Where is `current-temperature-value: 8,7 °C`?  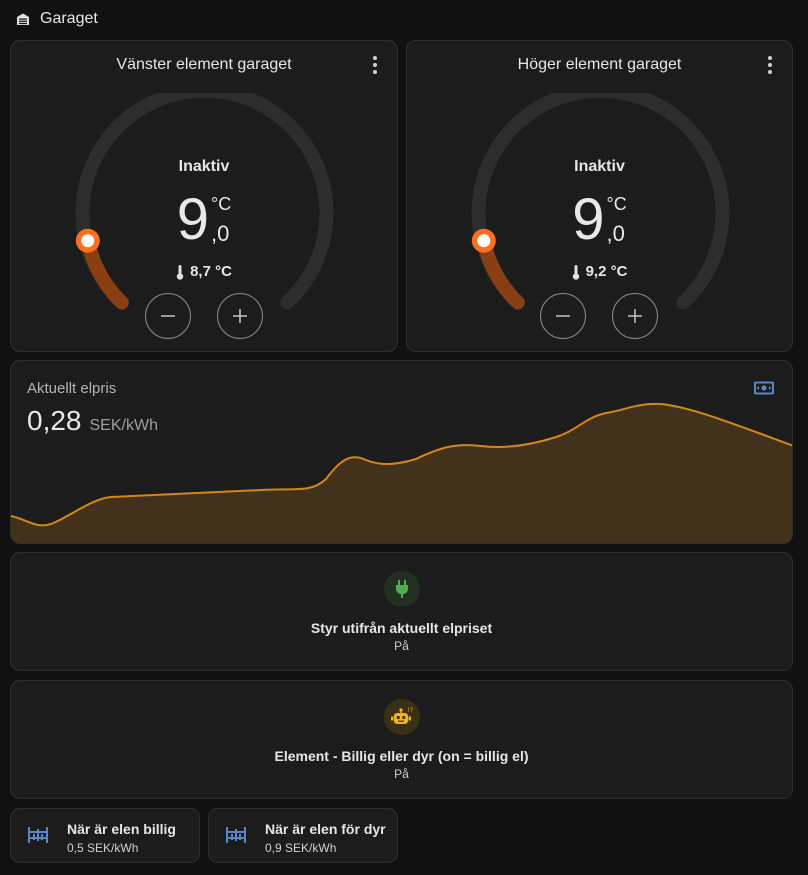
current-temperature-value: 8,7 °C is located at coordinates (211, 271).